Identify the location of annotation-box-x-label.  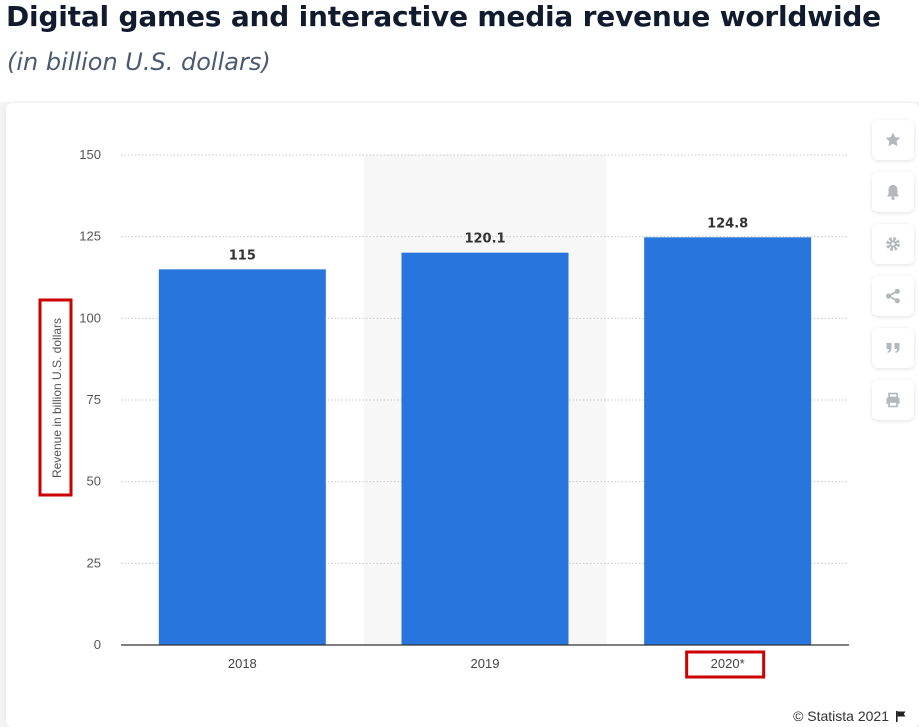
(725, 664).